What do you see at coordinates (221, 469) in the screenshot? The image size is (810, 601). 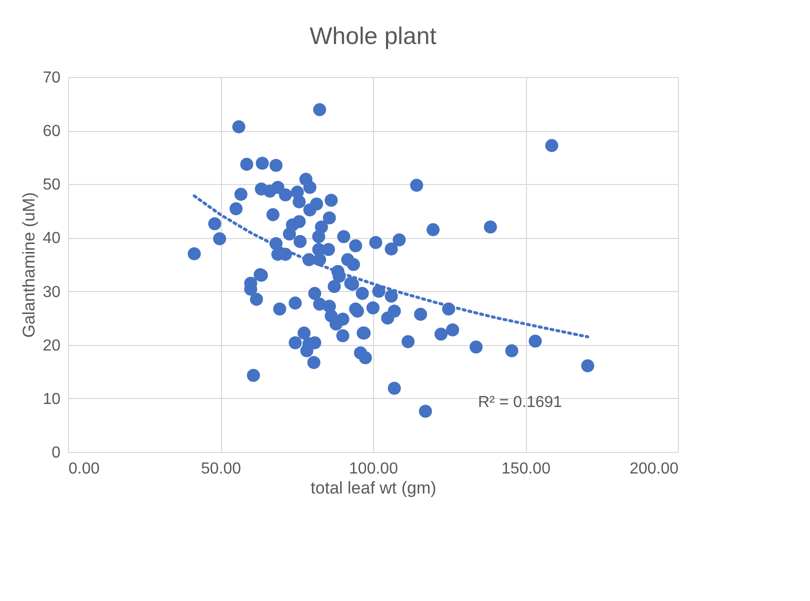 I see `x-tick-label: 50.00` at bounding box center [221, 469].